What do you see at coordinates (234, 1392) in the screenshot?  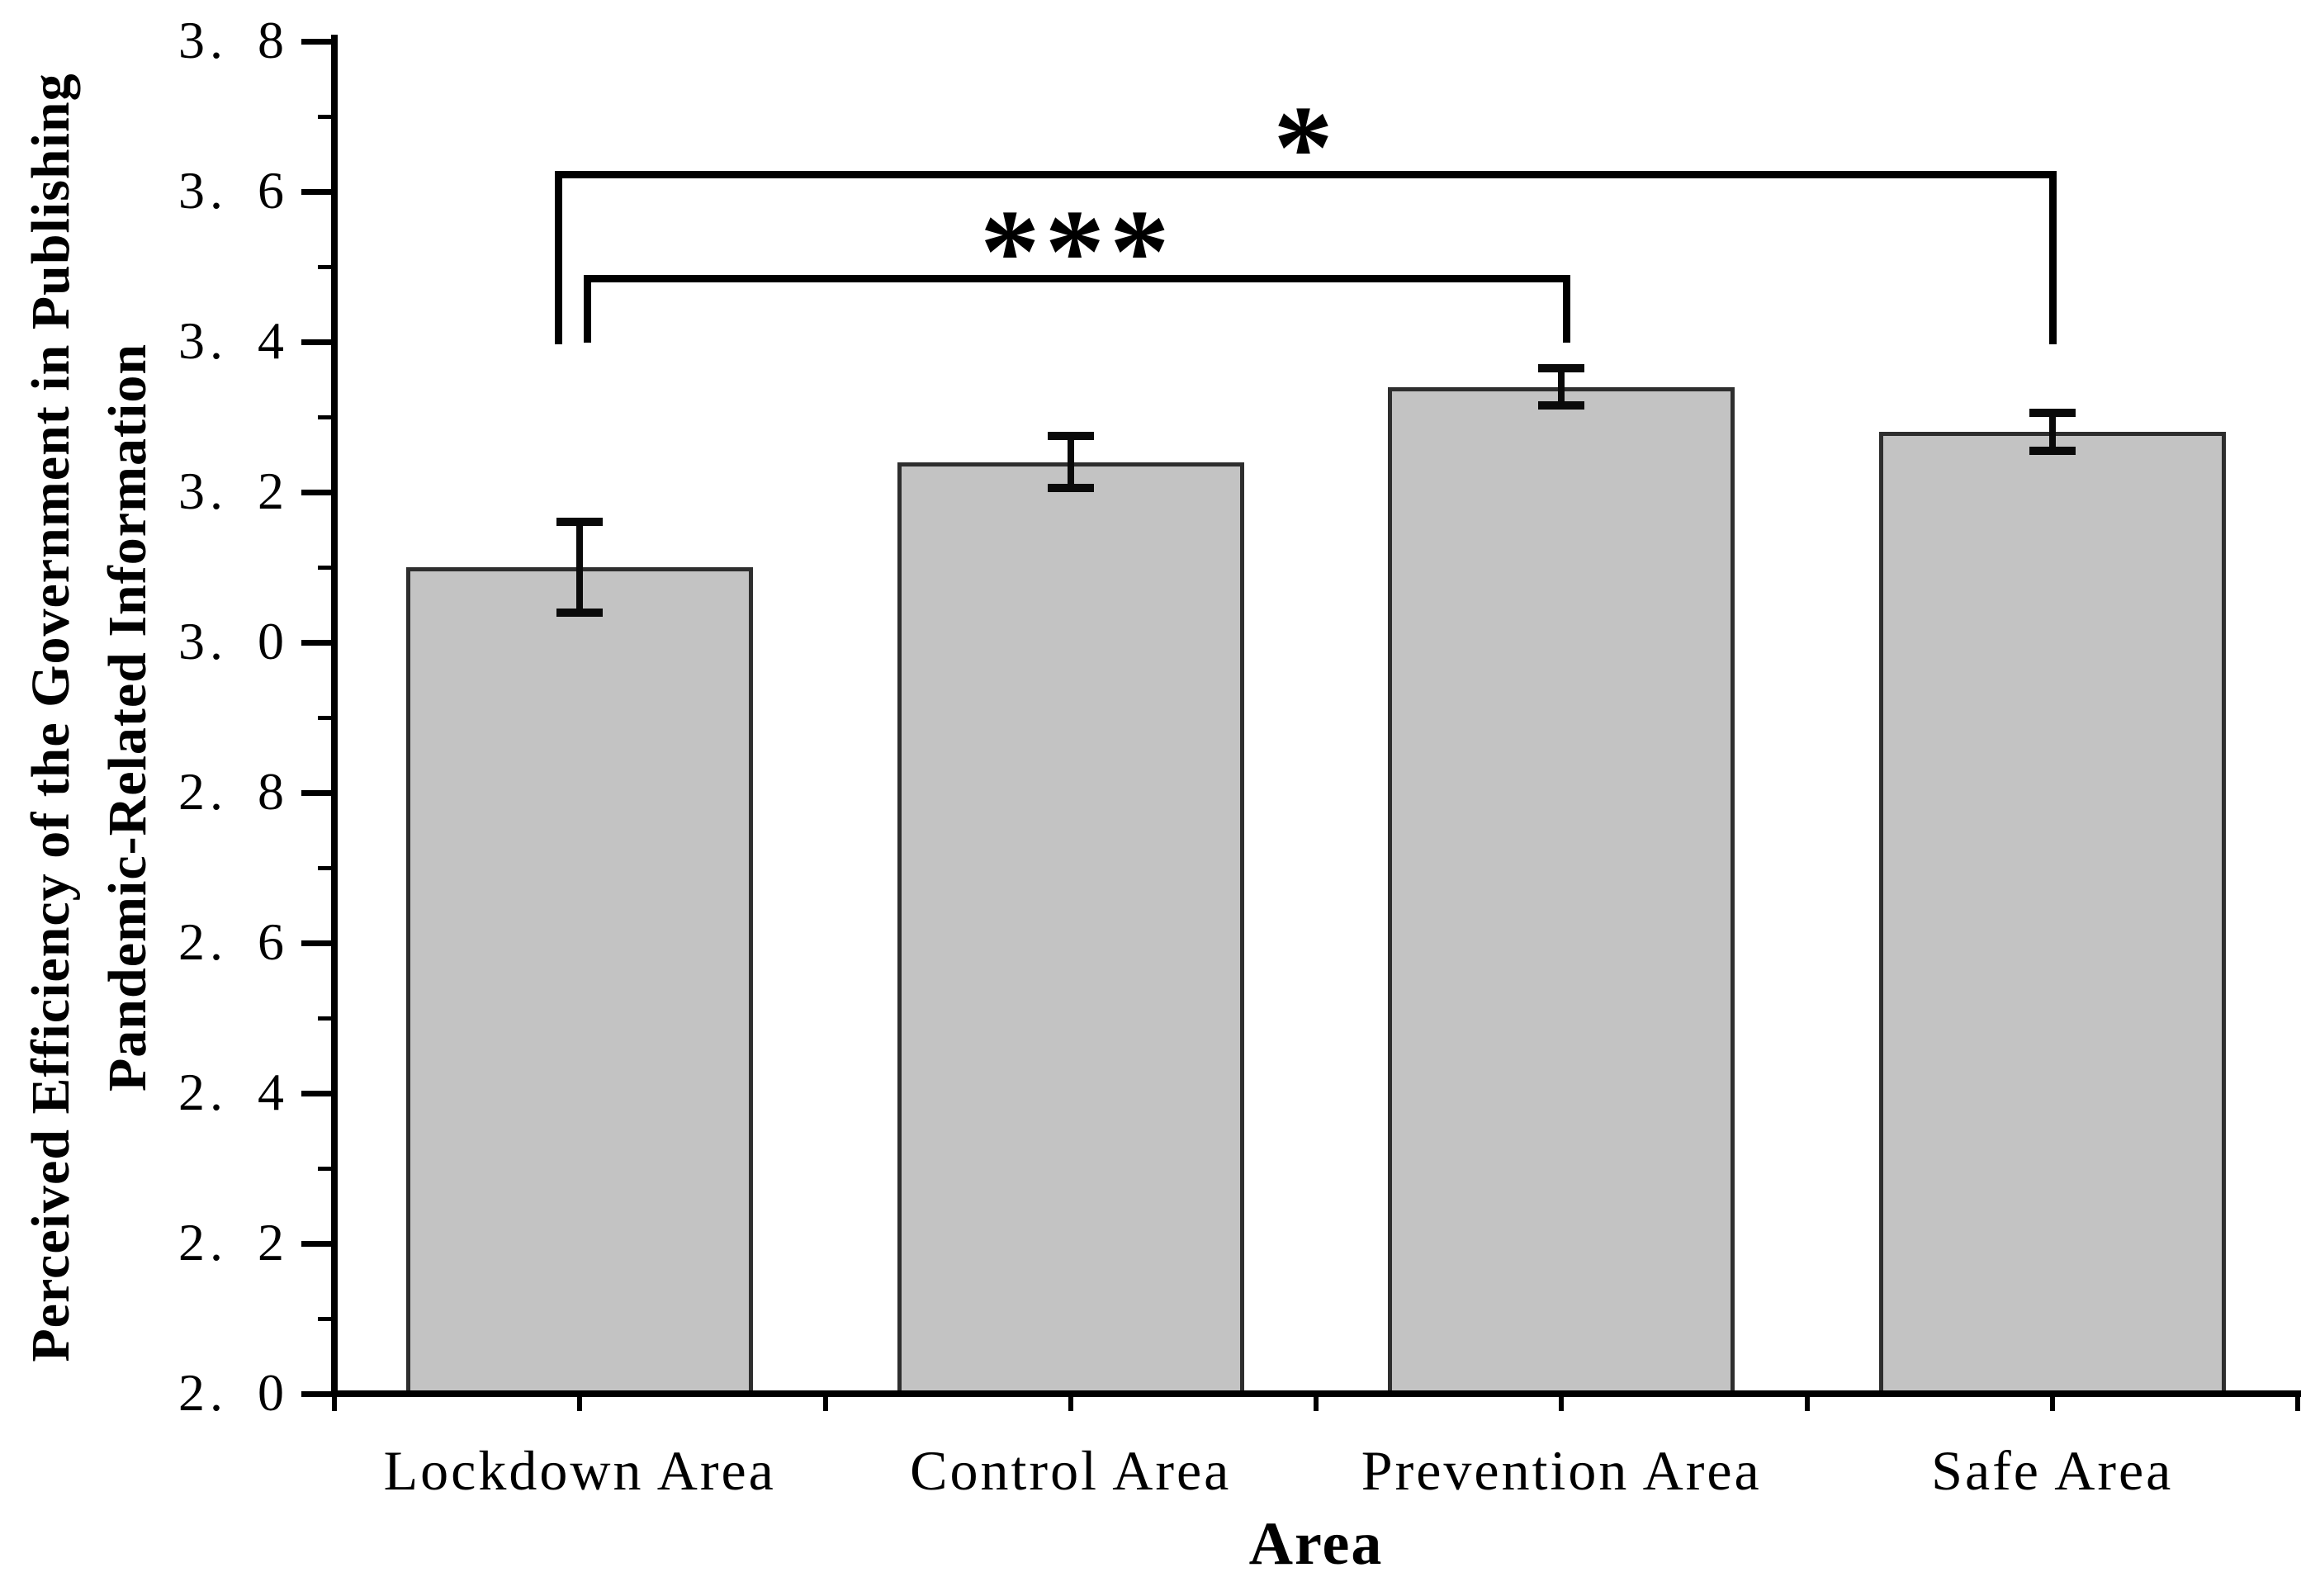 I see `y-tick-label: 2. 0` at bounding box center [234, 1392].